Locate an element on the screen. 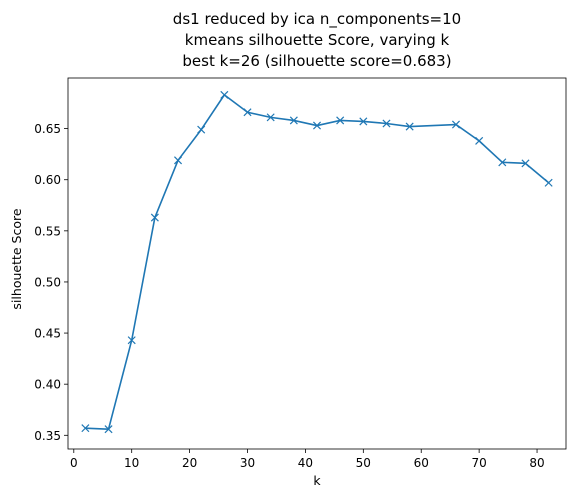 This screenshot has height=497, width=579. chart-title-line-3: best k=26 (silhouette score=0.683) is located at coordinates (316, 61).